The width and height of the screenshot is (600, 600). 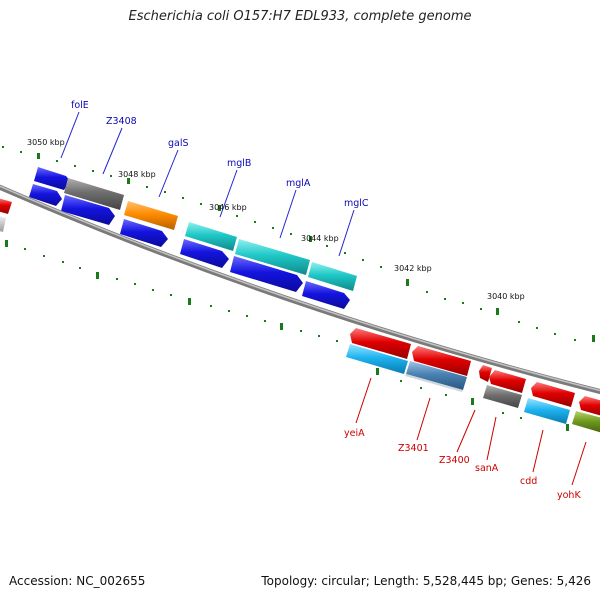 What do you see at coordinates (239, 163) in the screenshot?
I see `gene-label-mglB: mglB` at bounding box center [239, 163].